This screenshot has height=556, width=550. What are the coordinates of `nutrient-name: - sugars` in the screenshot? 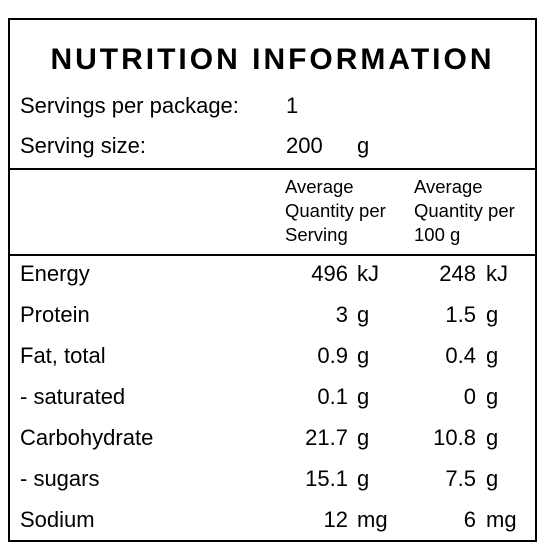 It's located at (60, 478).